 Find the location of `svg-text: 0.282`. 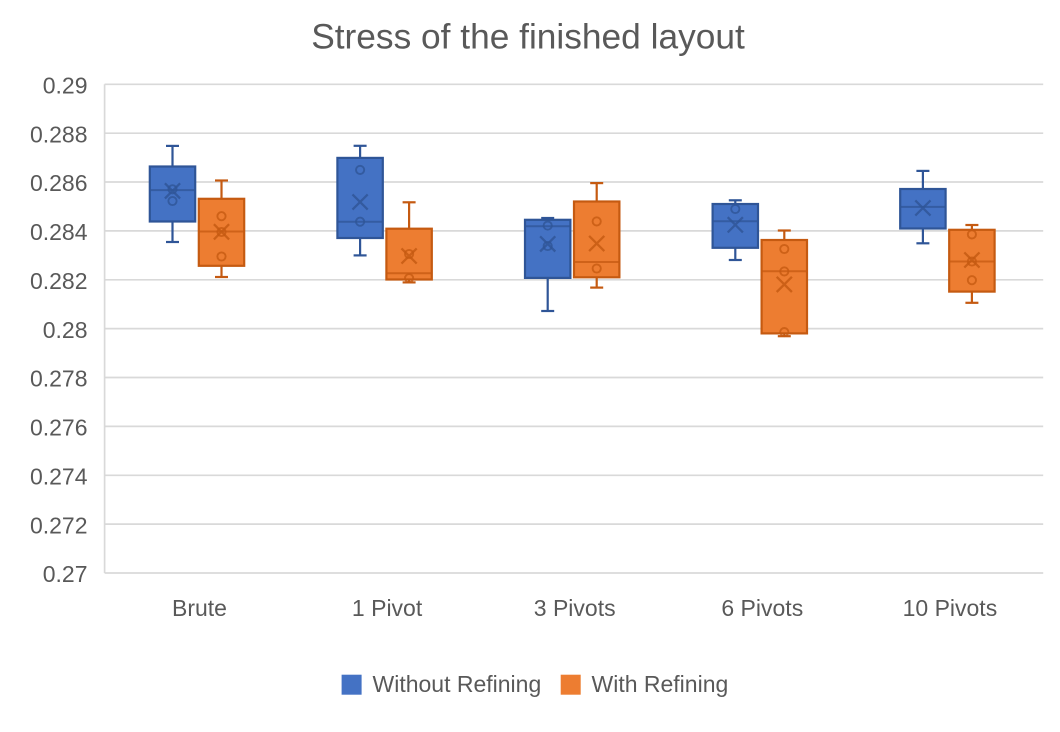

svg-text: 0.282 is located at coordinates (59, 281).